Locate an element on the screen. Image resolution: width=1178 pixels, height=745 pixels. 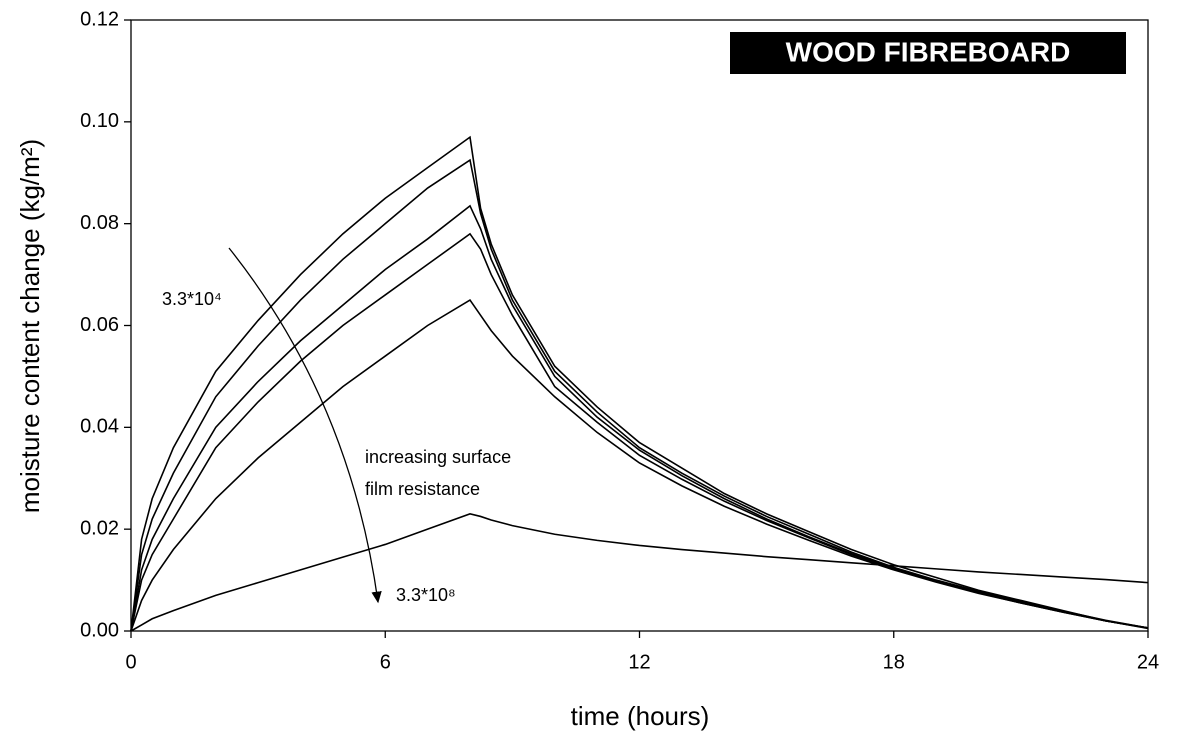
y-tick-label: 0.06 is located at coordinates (99, 325).